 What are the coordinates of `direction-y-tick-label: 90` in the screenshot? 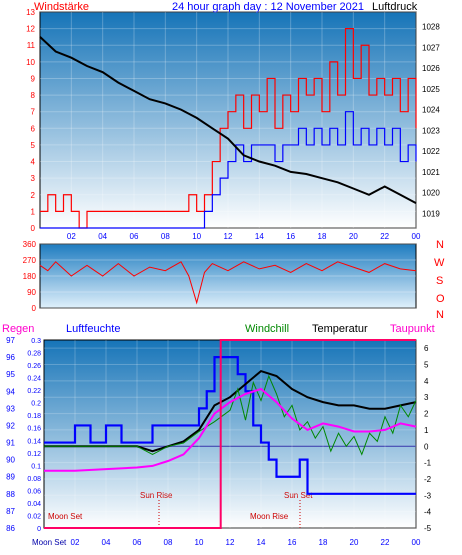 It's located at (31, 292).